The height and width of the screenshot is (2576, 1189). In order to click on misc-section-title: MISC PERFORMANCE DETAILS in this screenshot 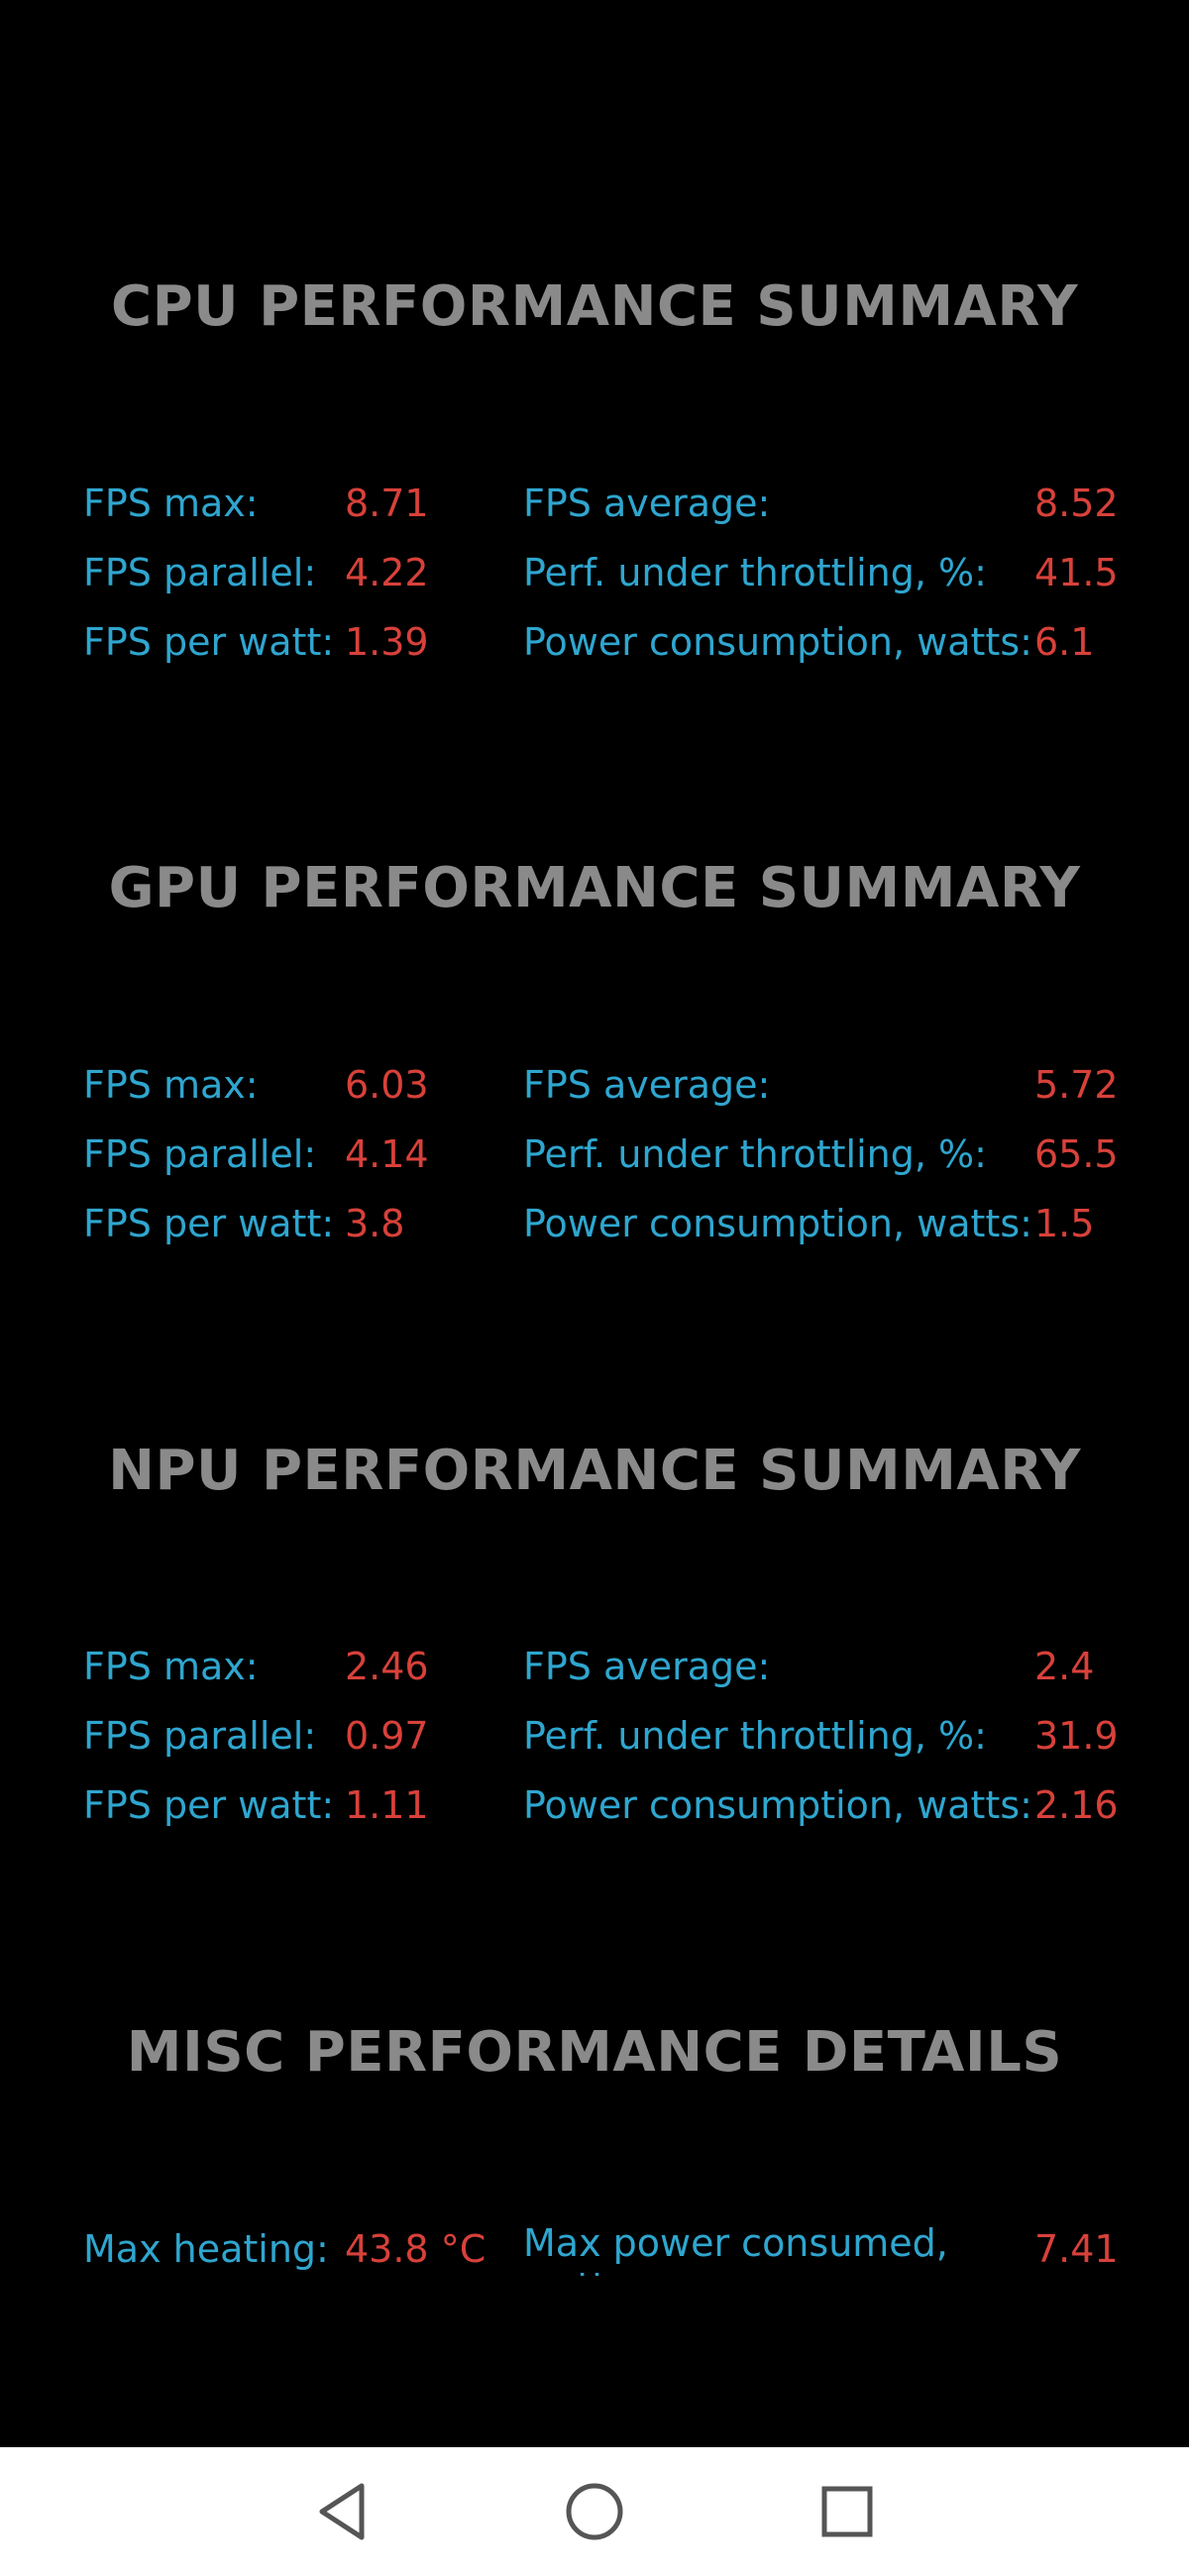, I will do `click(594, 2052)`.